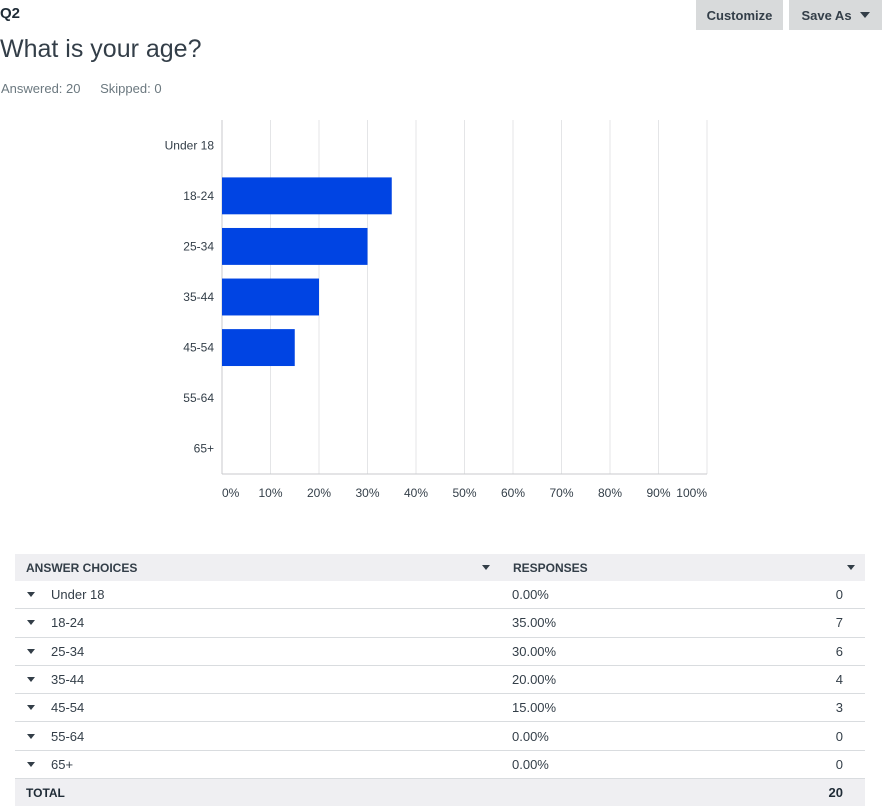 The height and width of the screenshot is (806, 882). I want to click on table-footer: TOTAL 20, so click(440, 792).